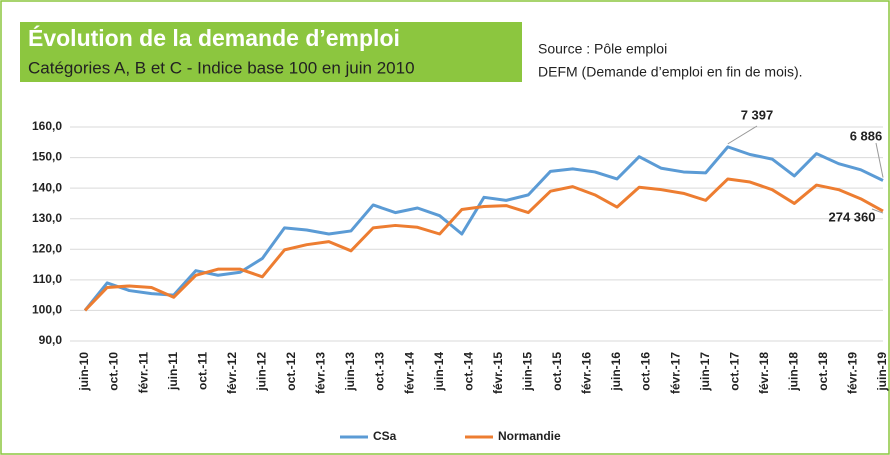 The height and width of the screenshot is (455, 890). Describe the element at coordinates (866, 135) in the screenshot. I see `annotation: 6 886` at that location.